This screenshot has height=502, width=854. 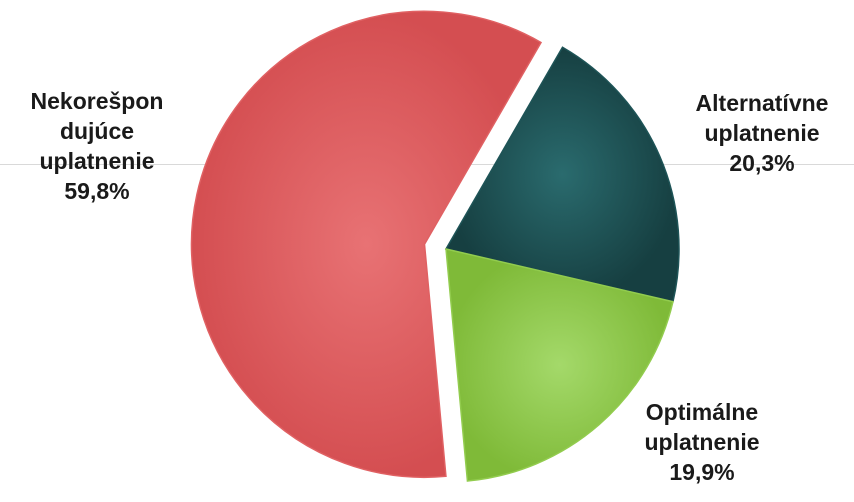 What do you see at coordinates (702, 472) in the screenshot?
I see `label-optimalne-value: 19,9%` at bounding box center [702, 472].